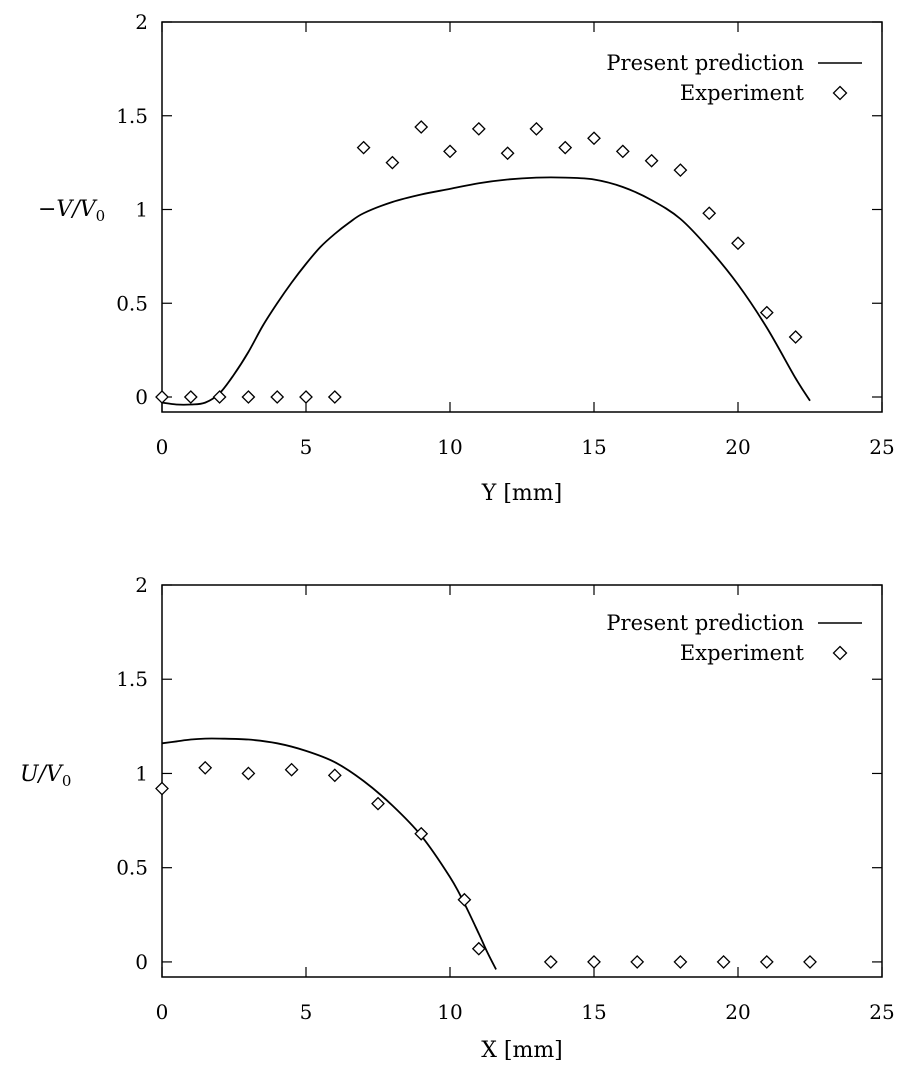  What do you see at coordinates (71, 211) in the screenshot?
I see `y-axis-label: −V/V0` at bounding box center [71, 211].